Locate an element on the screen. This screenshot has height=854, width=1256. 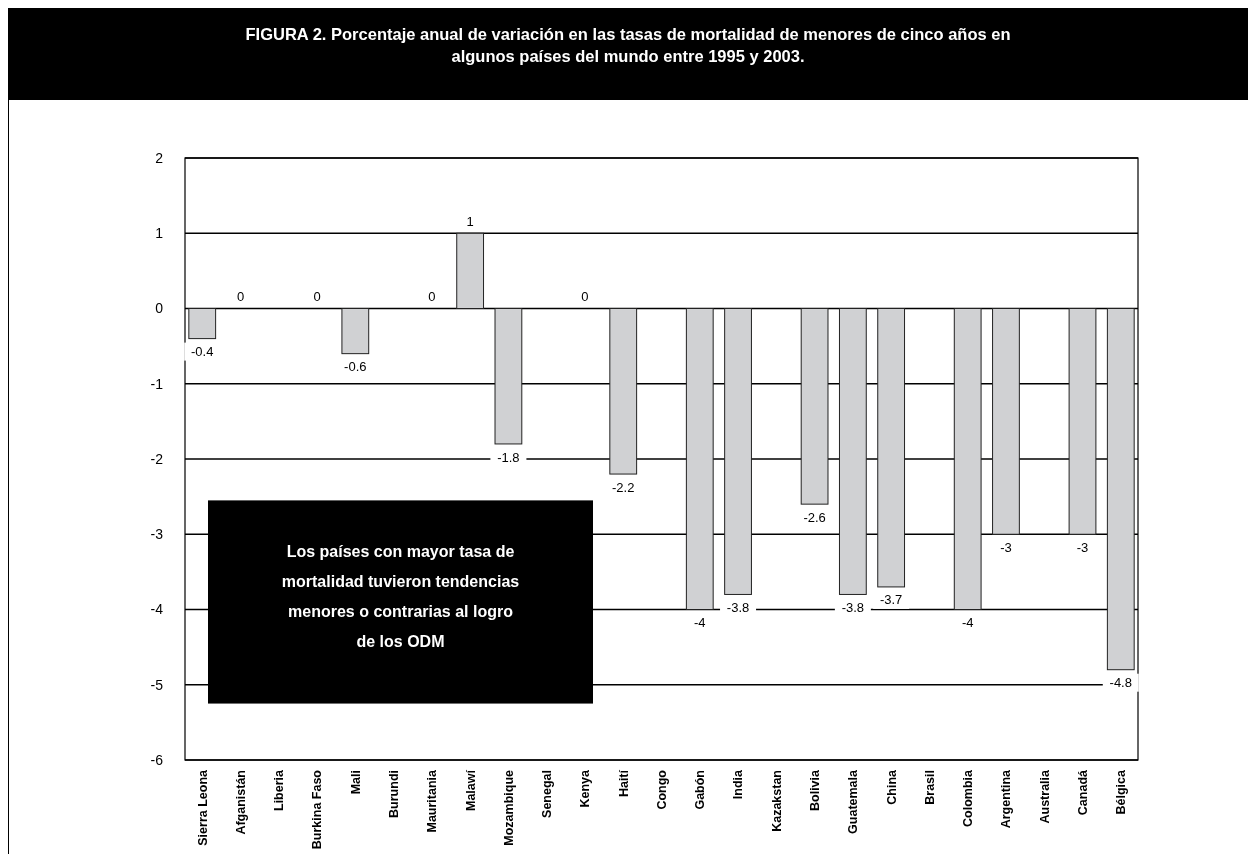
x-tick-label: Burkina Faso is located at coordinates (317, 809).